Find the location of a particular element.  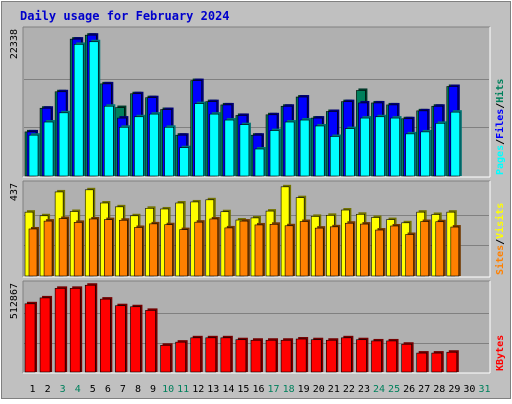

legend-text: Sites/Visits is located at coordinates (500, 239).